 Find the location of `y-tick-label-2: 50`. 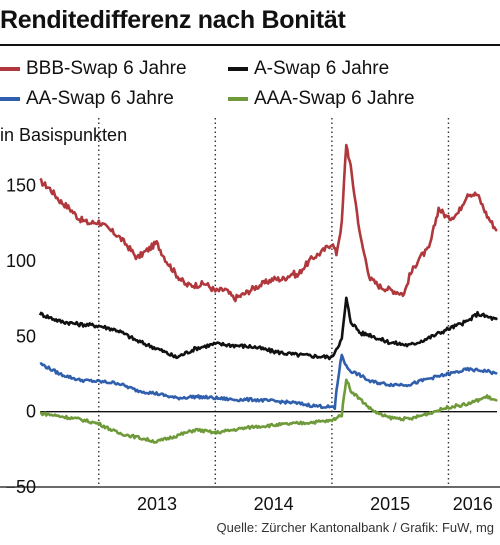

y-tick-label-2: 50 is located at coordinates (26, 336).